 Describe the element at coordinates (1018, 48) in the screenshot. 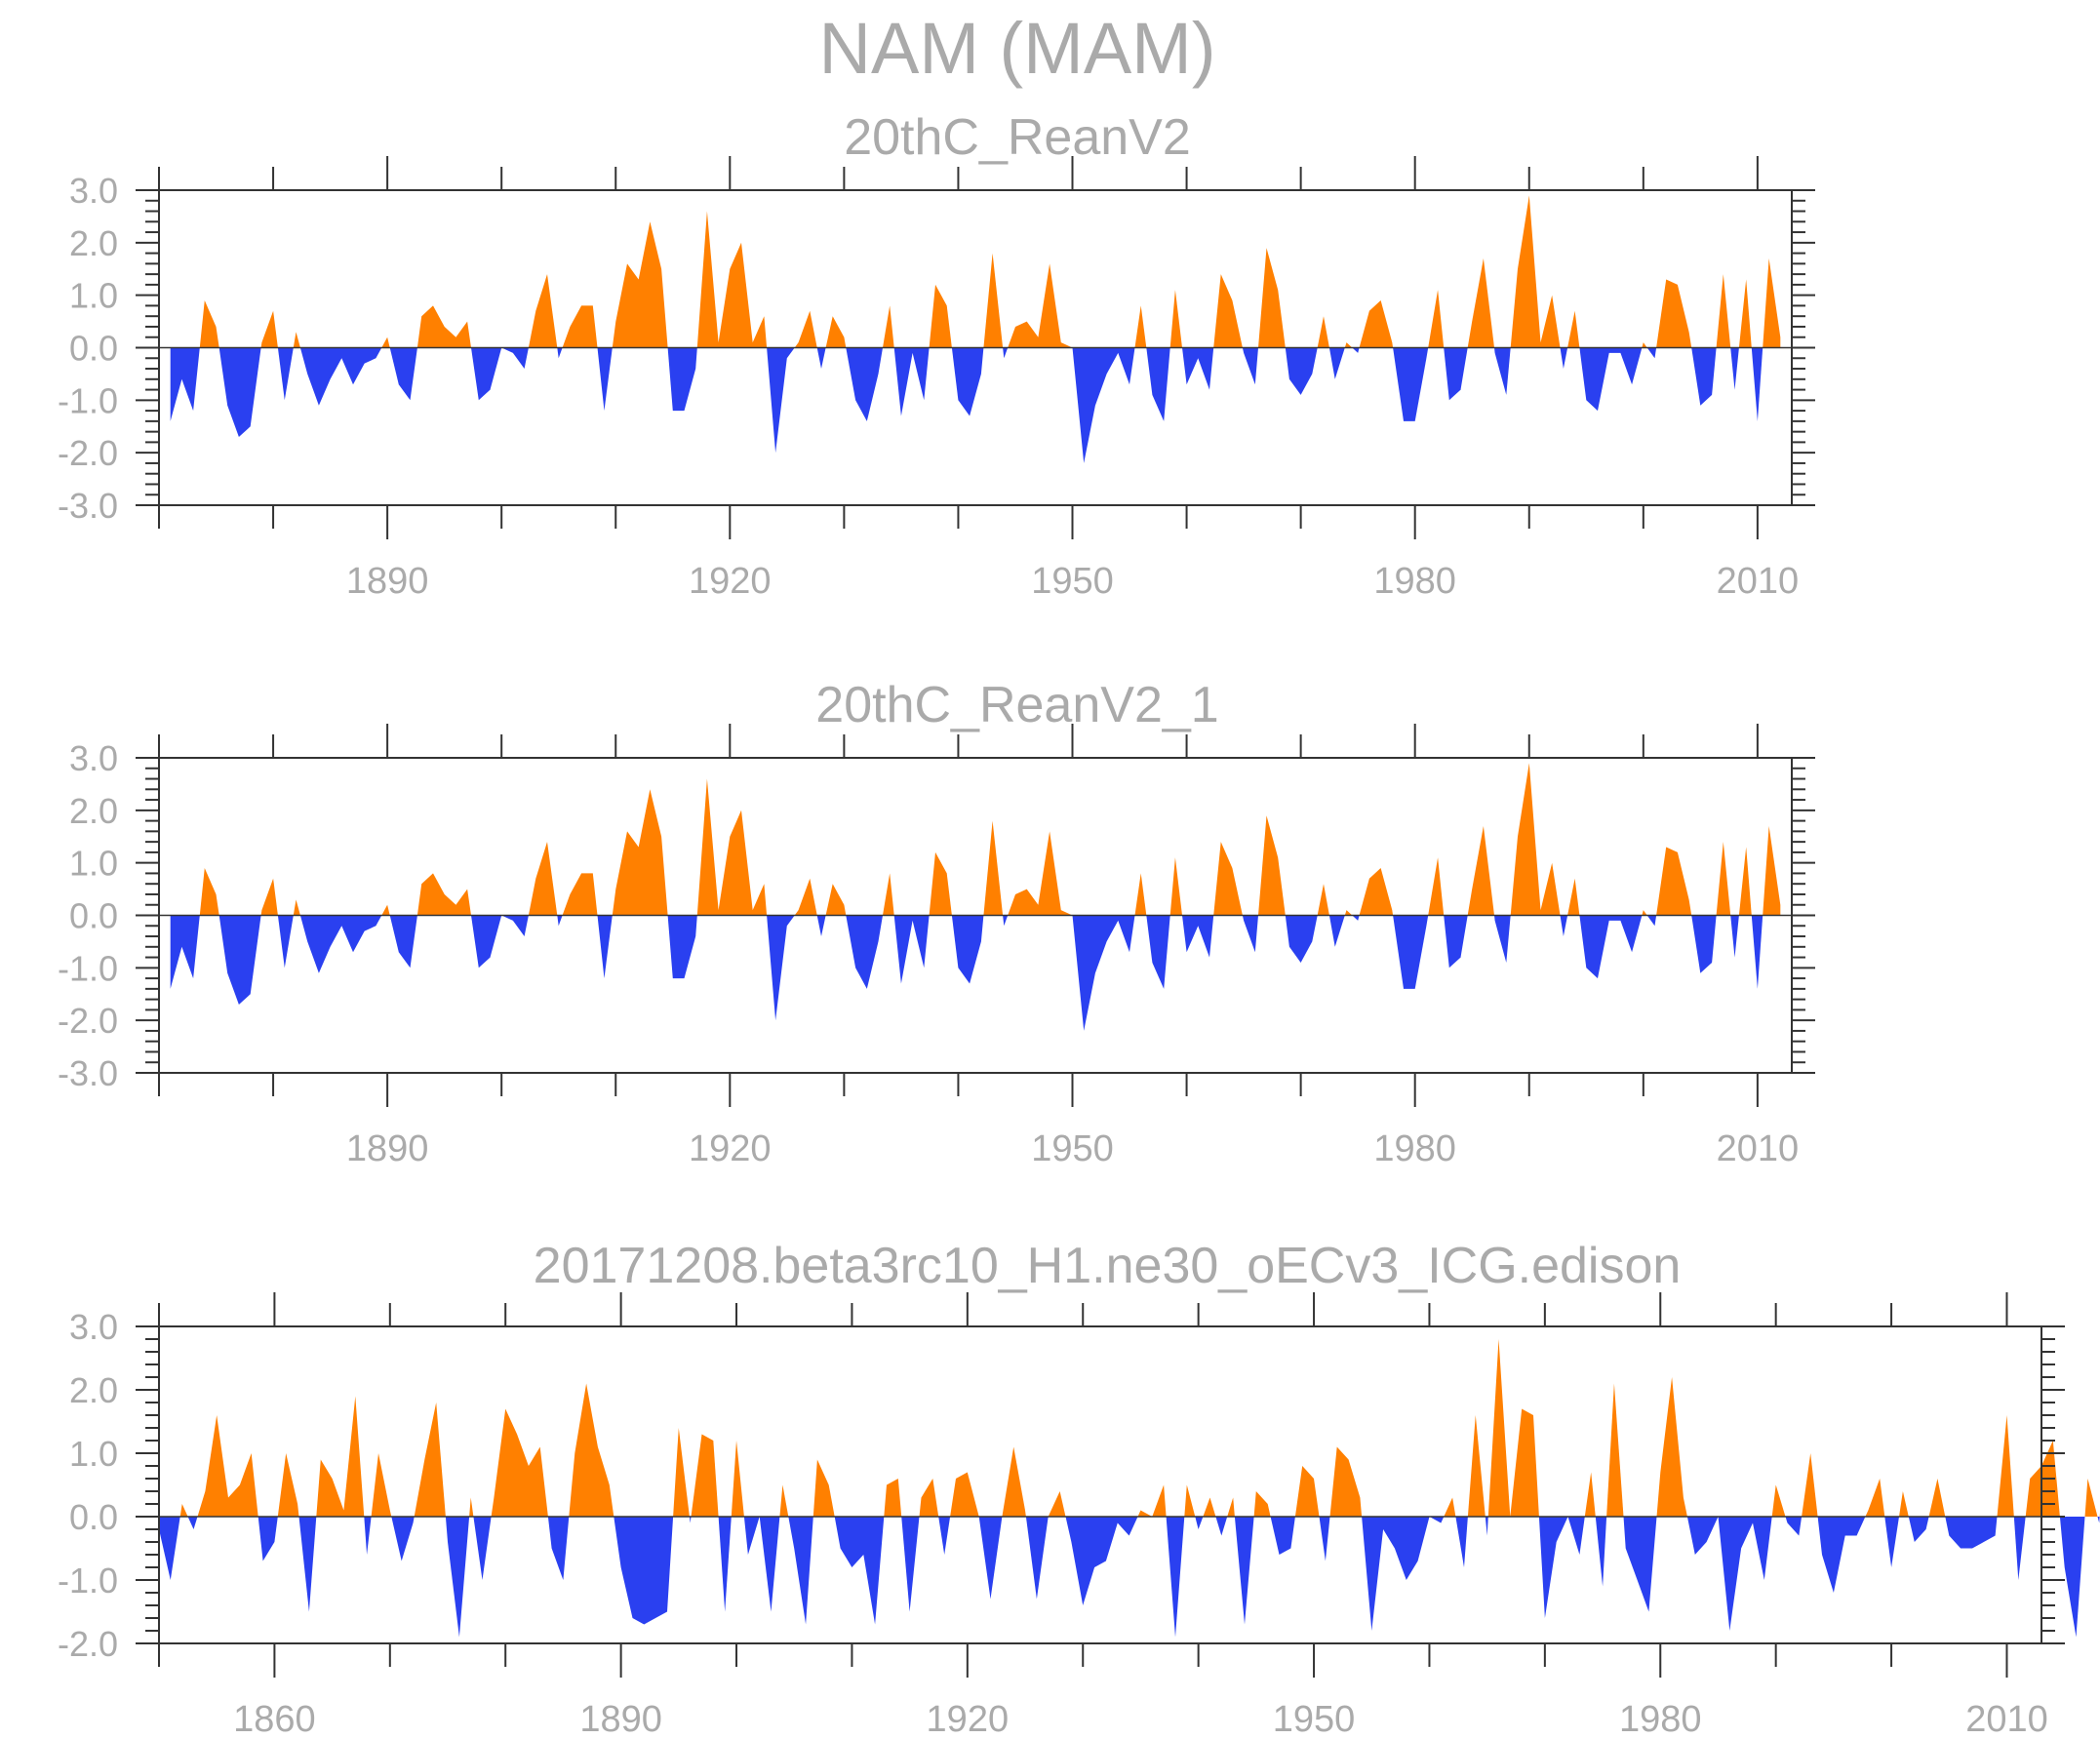

I see `figure-title: NAM (MAM)` at that location.